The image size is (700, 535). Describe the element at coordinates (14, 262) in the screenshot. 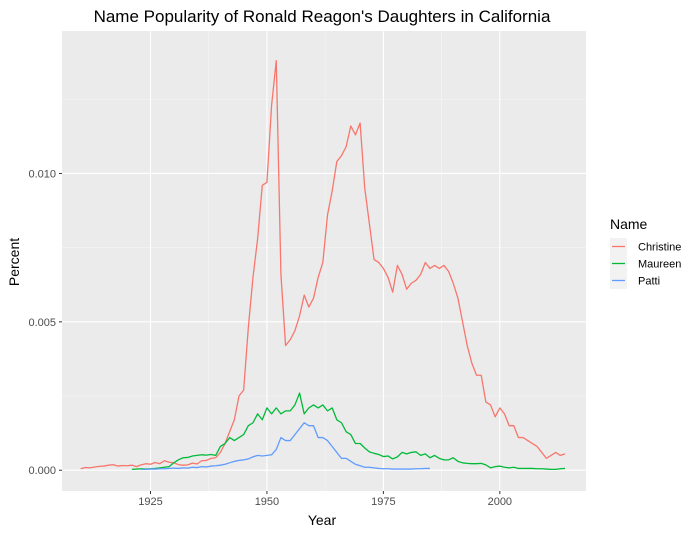

I see `y-axis-title: Percent` at that location.